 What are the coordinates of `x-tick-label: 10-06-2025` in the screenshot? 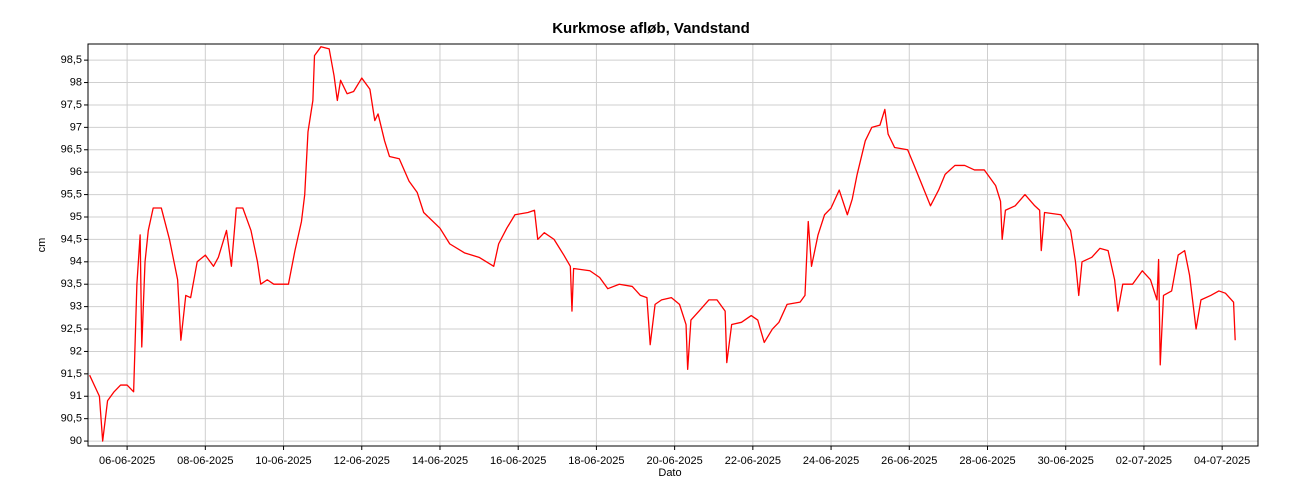 It's located at (283, 461).